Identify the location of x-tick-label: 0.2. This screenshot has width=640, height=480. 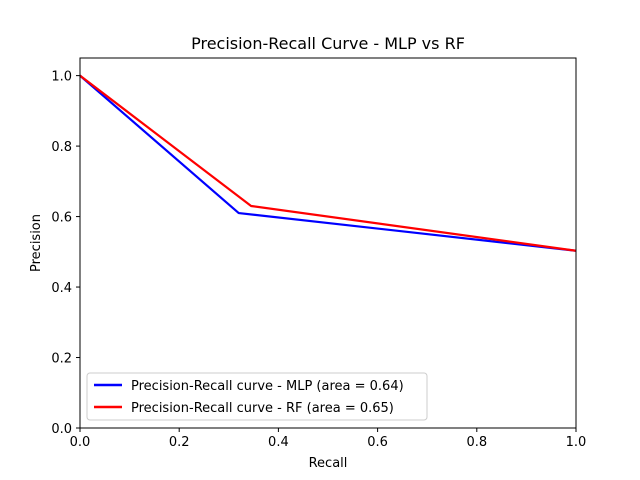
(179, 442).